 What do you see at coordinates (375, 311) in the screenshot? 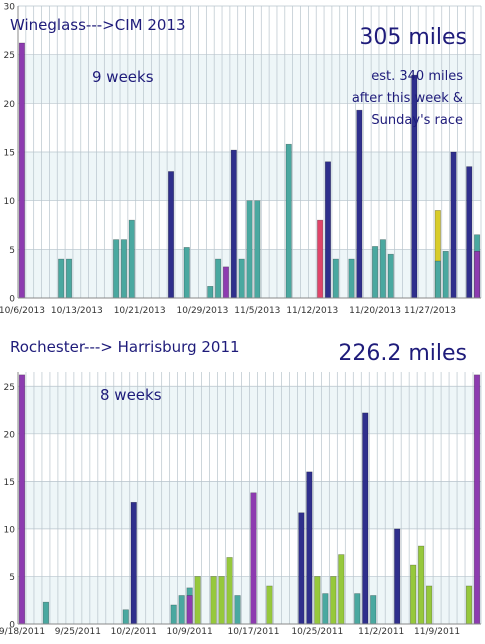
I see `x-tick-label: 11/20/2013` at bounding box center [375, 311].